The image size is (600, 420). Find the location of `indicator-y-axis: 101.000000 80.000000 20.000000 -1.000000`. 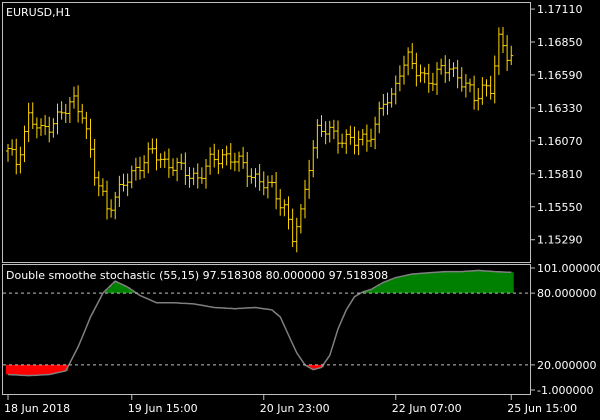

indicator-y-axis: 101.000000 80.000000 20.000000 -1.000000 is located at coordinates (565, 329).